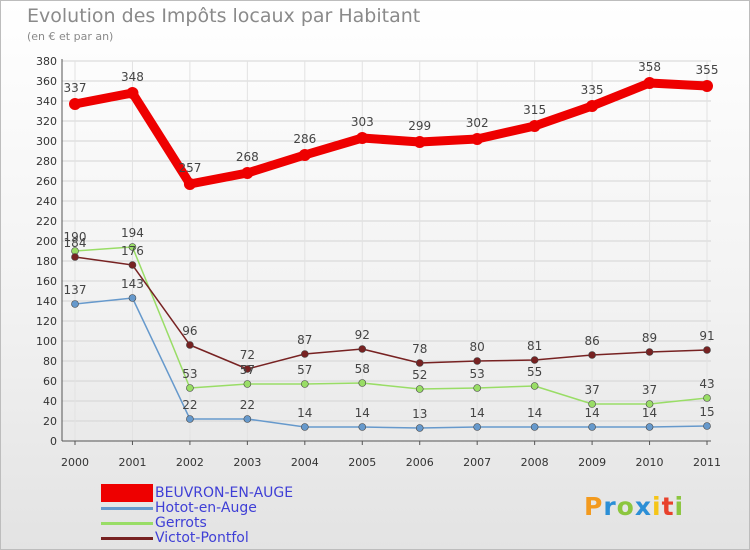 This screenshot has width=750, height=550. I want to click on y-tick-label: 160, so click(46, 281).